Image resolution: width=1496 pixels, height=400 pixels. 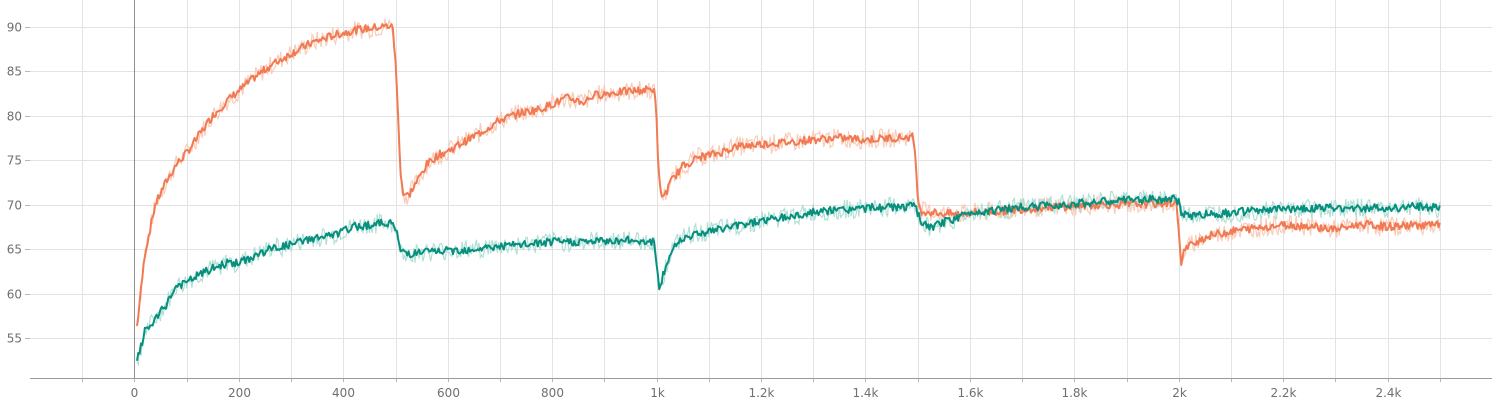 I want to click on y-tick-label: 85, so click(x=14, y=72).